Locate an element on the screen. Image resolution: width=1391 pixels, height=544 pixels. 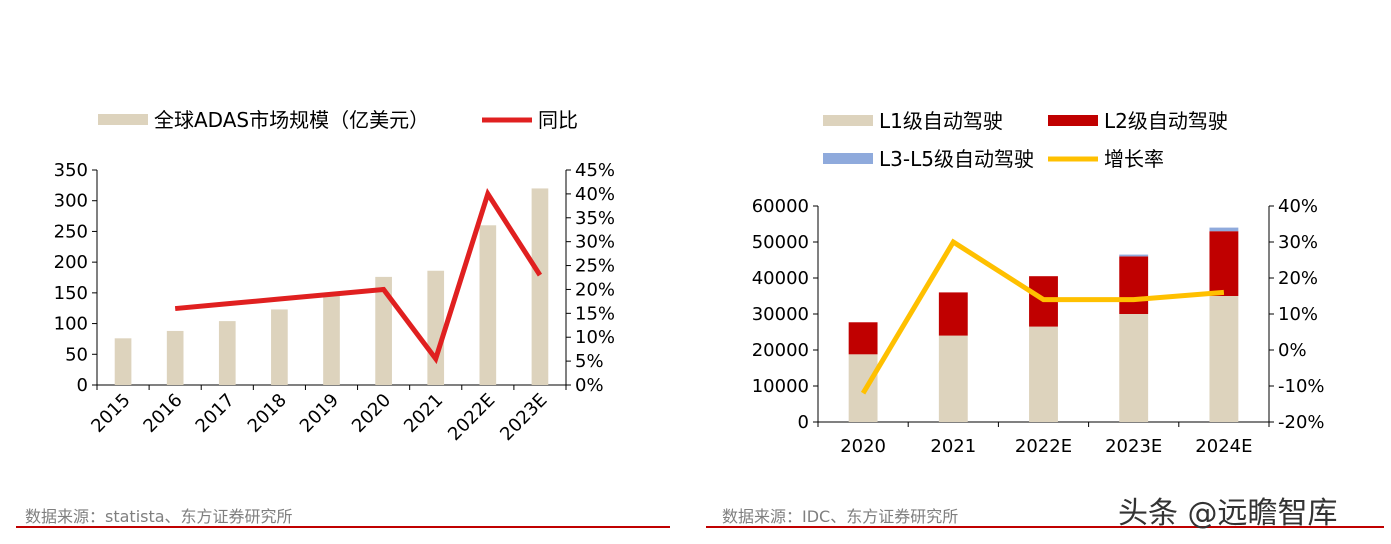
legend-label: 增长率 is located at coordinates (1134, 159).